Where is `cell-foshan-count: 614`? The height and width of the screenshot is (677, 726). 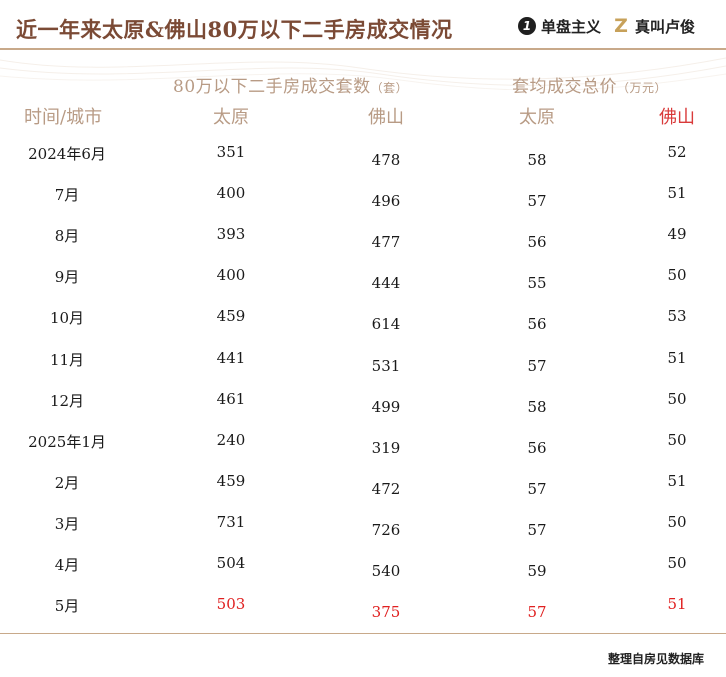 cell-foshan-count: 614 is located at coordinates (386, 324).